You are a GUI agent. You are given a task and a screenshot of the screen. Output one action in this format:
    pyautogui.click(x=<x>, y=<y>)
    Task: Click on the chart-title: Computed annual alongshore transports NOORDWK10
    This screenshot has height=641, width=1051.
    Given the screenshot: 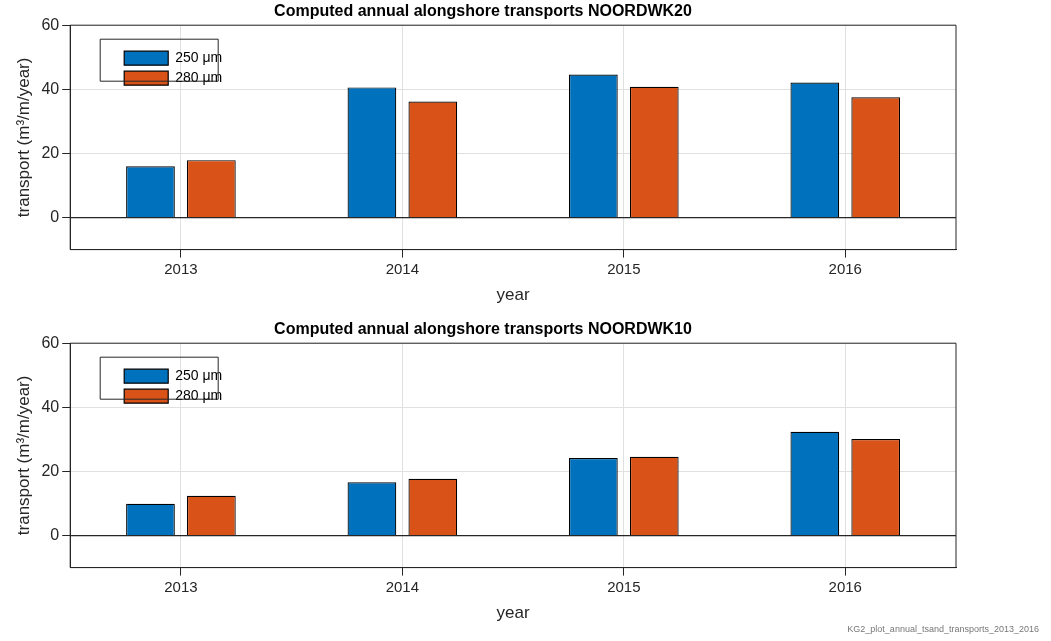 What is the action you would take?
    pyautogui.click(x=483, y=329)
    